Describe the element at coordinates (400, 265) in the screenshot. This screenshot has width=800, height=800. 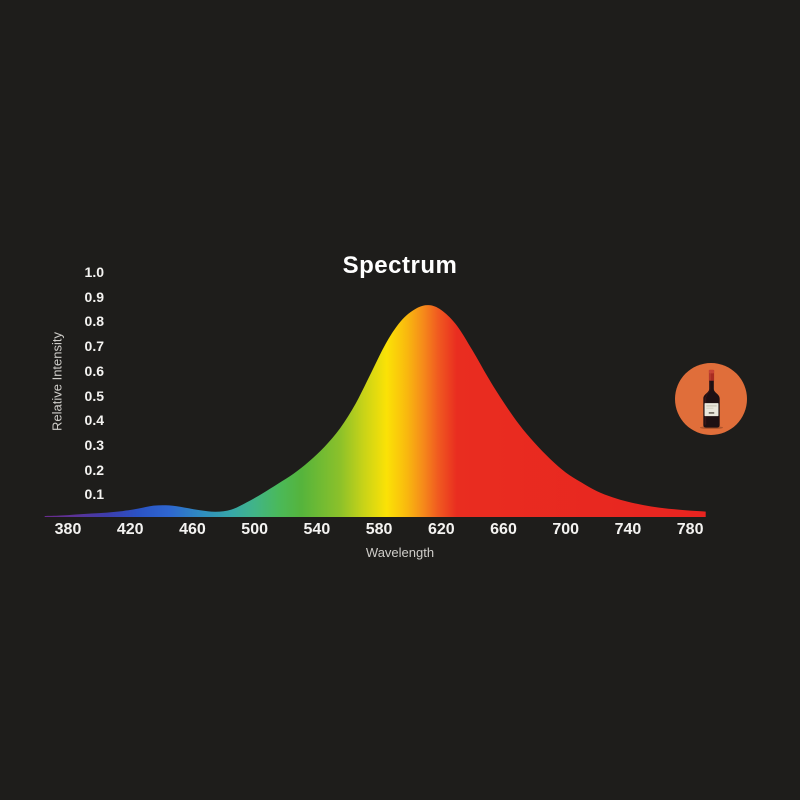
I see `chart-title: Spectrum` at that location.